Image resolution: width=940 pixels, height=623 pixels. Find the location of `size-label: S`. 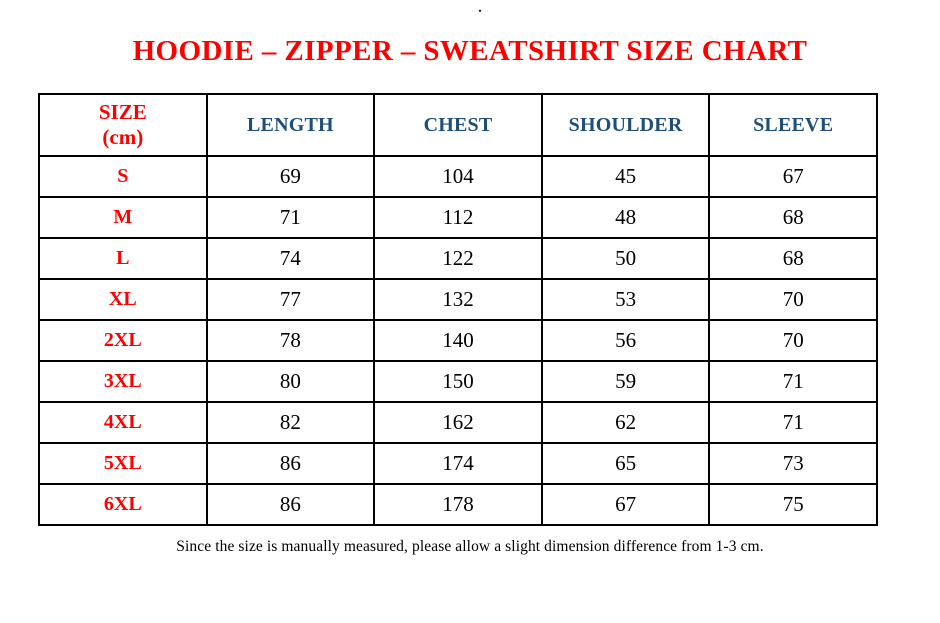

size-label: S is located at coordinates (123, 176).